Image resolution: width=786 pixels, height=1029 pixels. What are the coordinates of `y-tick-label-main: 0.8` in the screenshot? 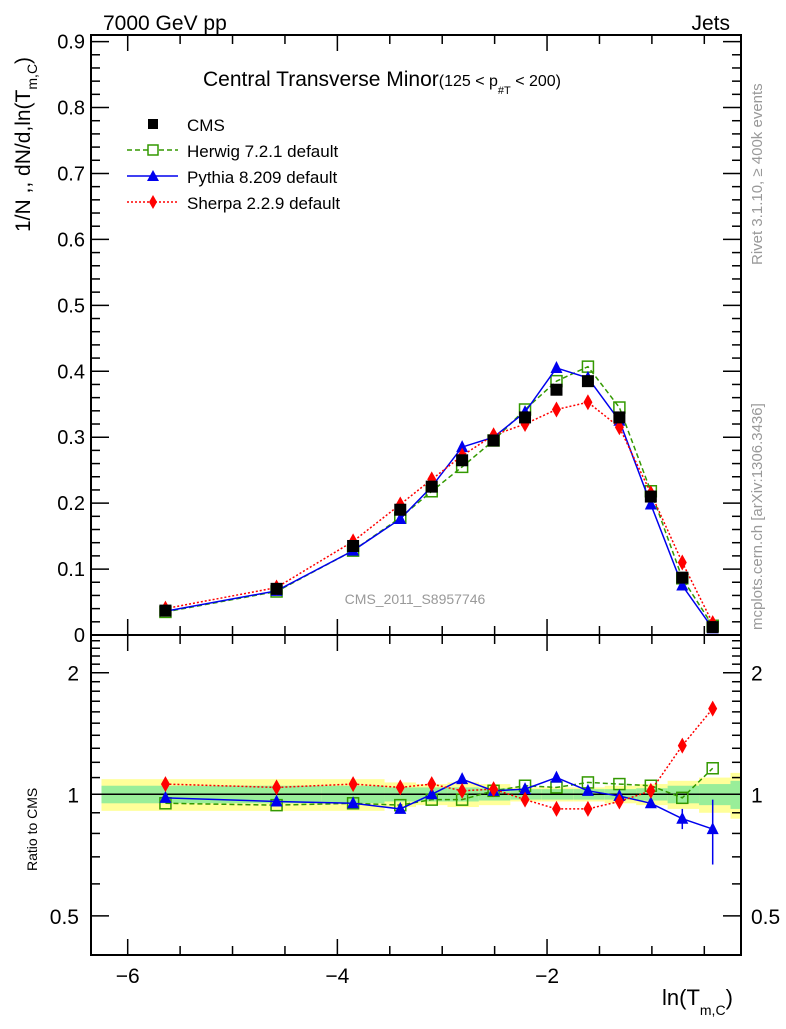 It's located at (71, 109).